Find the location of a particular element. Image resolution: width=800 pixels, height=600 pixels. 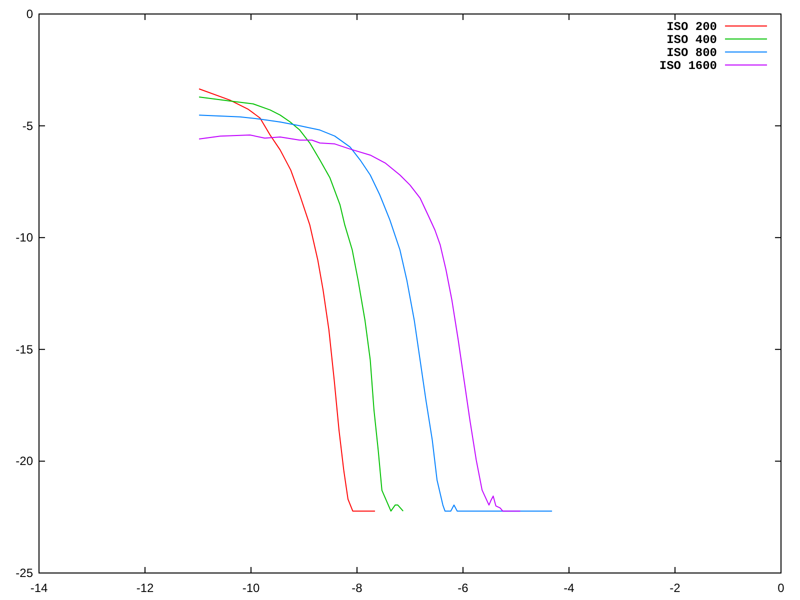

y-tick-label: -15 is located at coordinates (25, 349).